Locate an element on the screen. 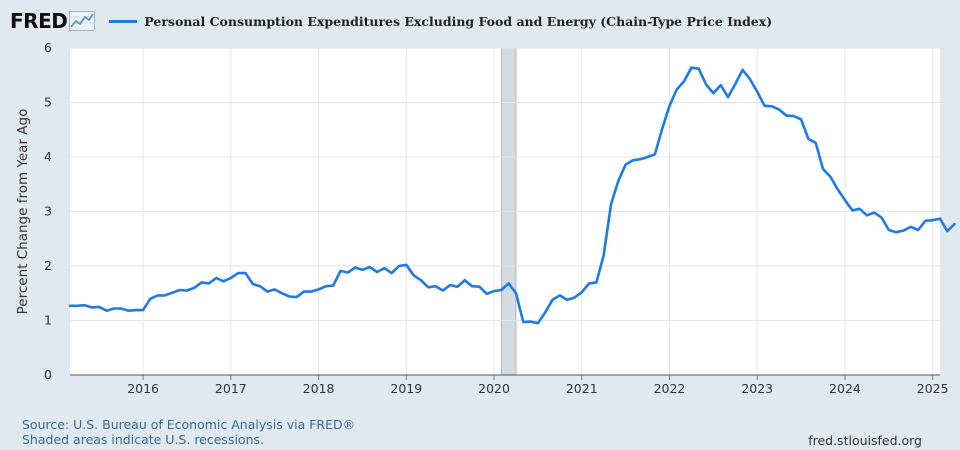  x-tick-label: 2024 is located at coordinates (845, 388).